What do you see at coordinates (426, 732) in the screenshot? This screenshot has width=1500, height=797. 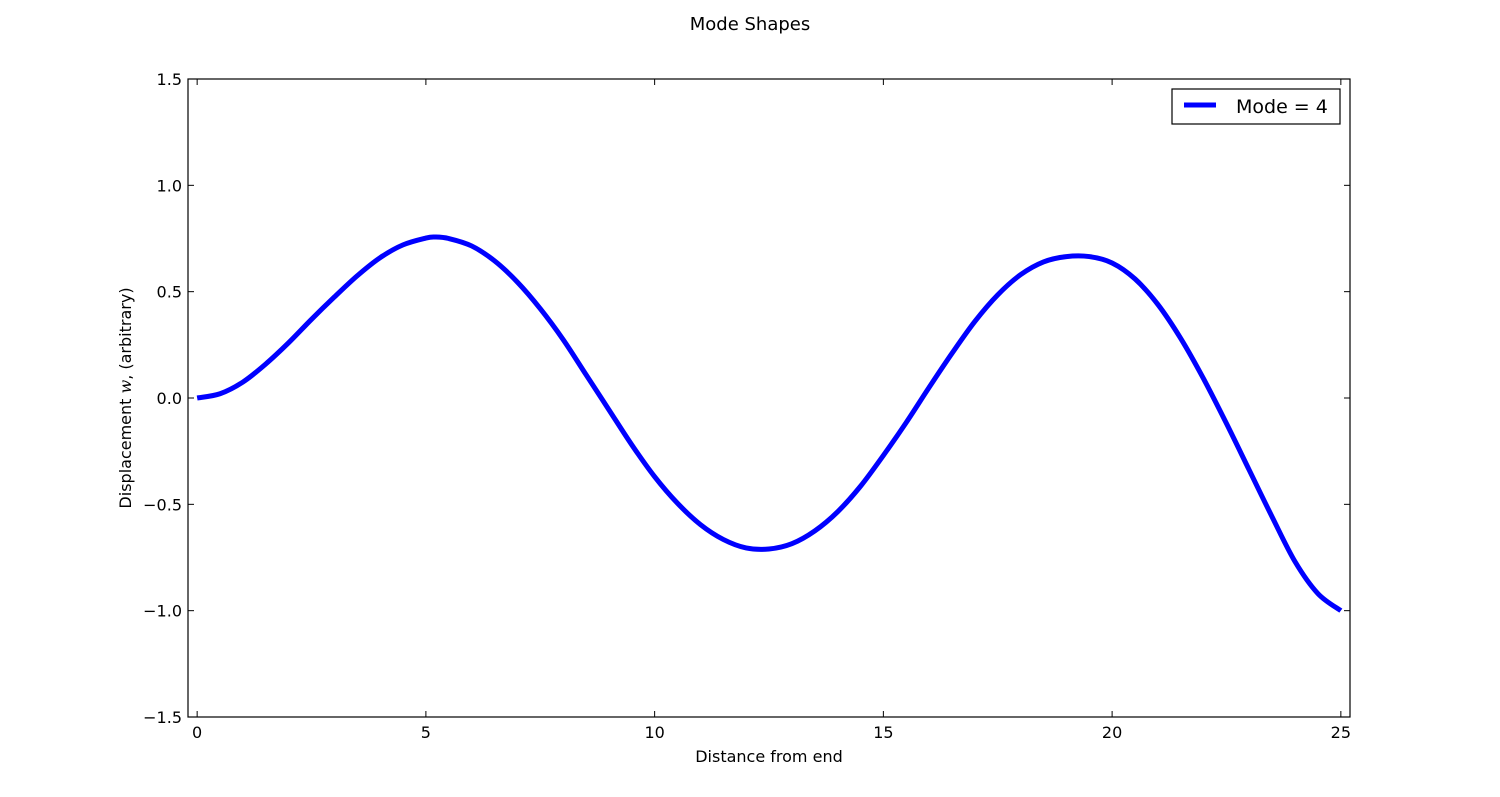 I see `x-tick-label: 5` at bounding box center [426, 732].